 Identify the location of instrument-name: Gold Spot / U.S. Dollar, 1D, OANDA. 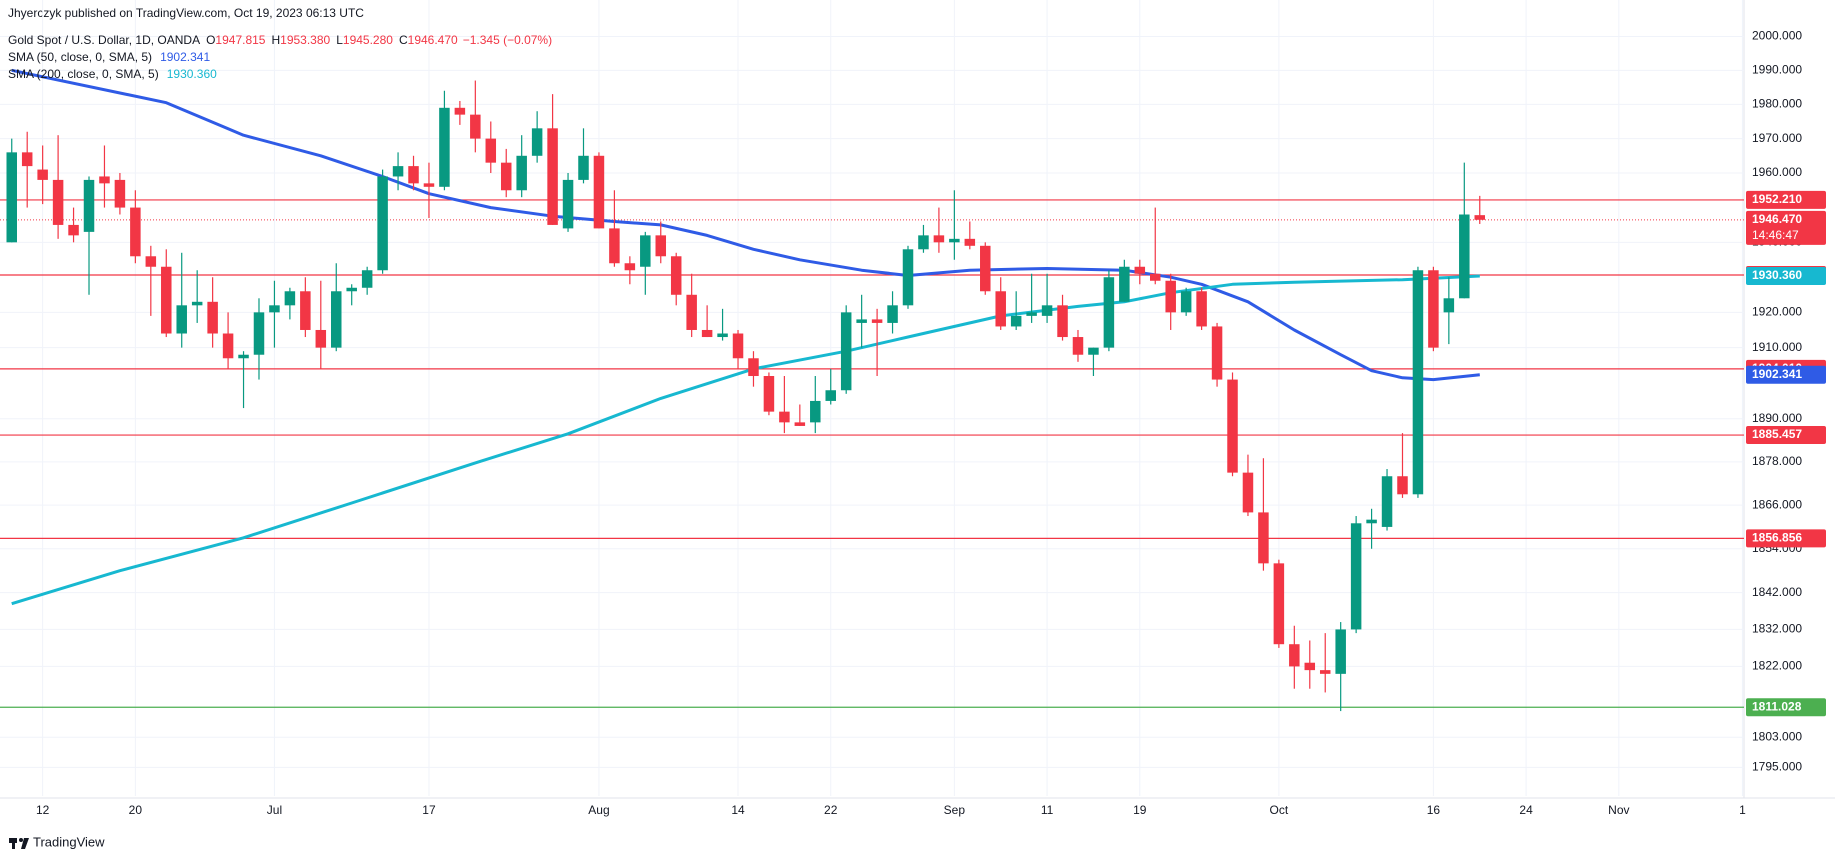
(104, 40).